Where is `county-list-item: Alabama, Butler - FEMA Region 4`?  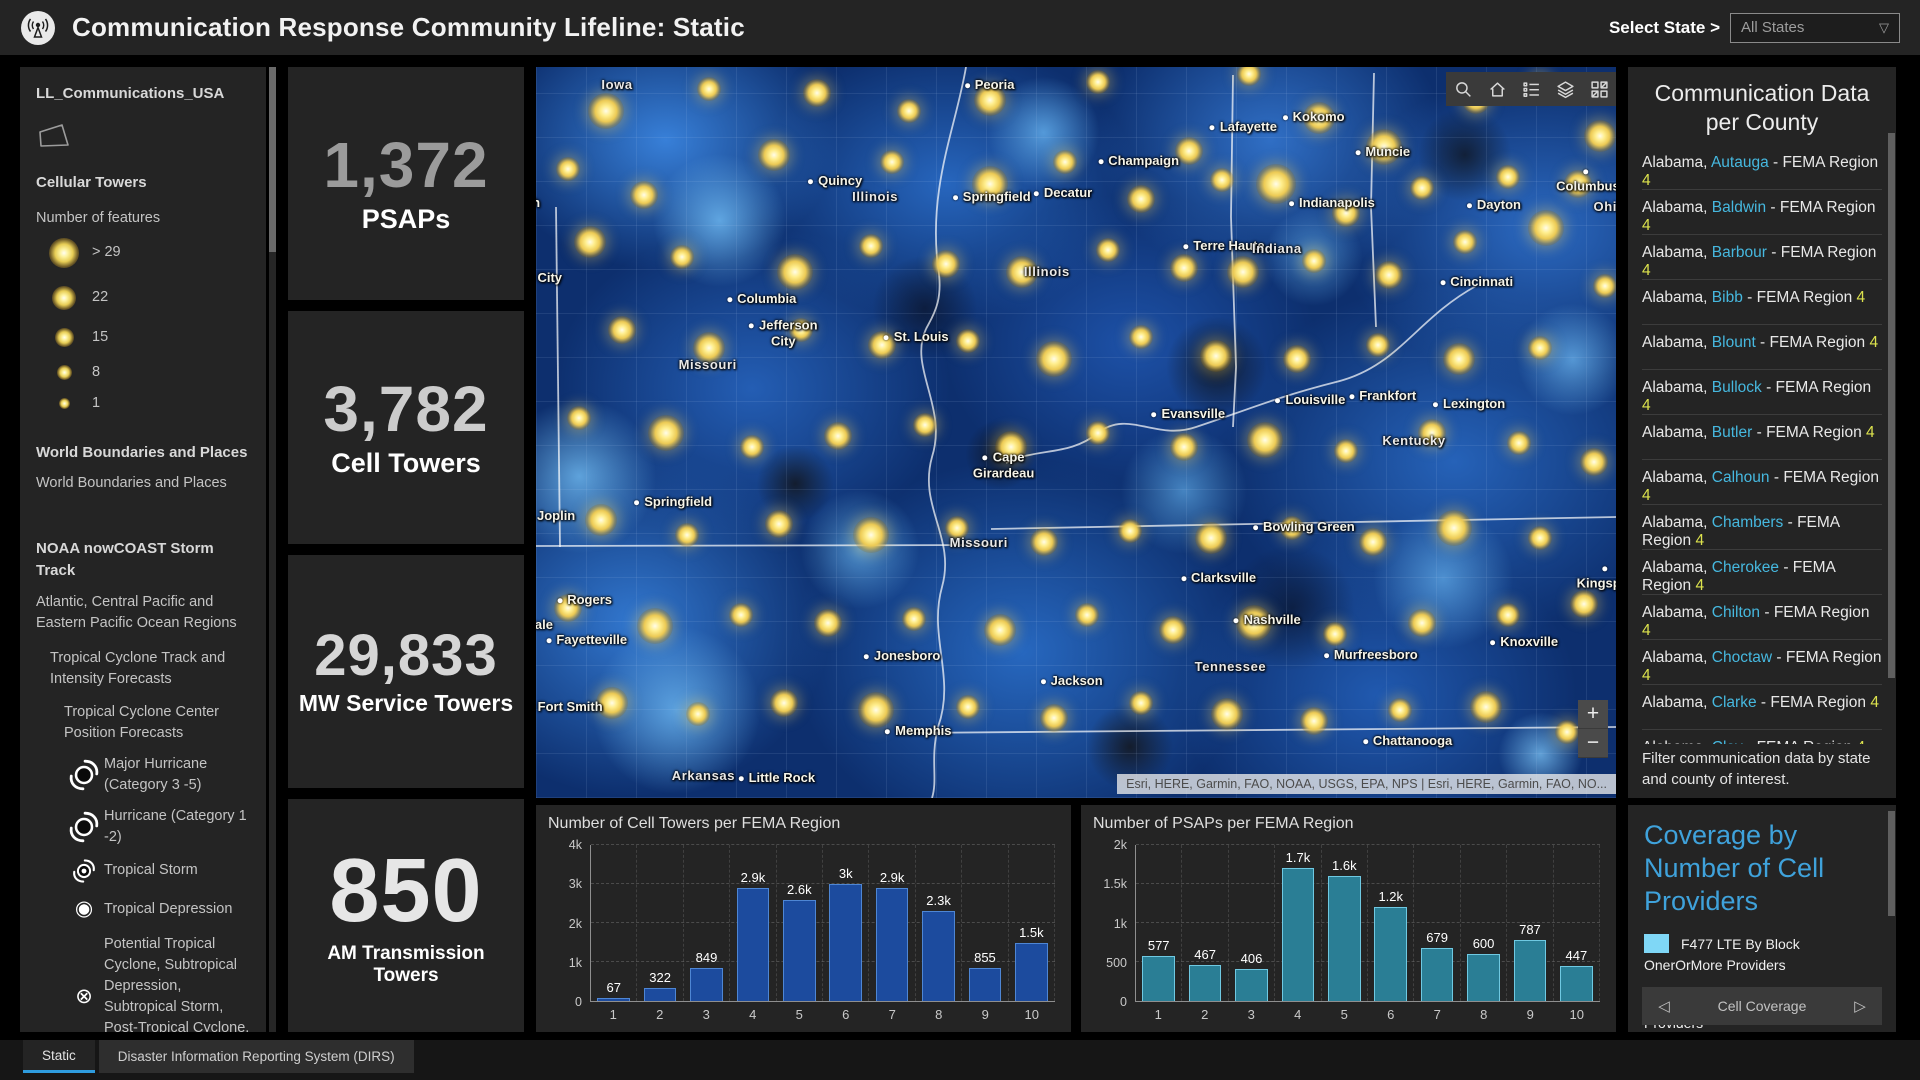 county-list-item: Alabama, Butler - FEMA Region 4 is located at coordinates (1762, 437).